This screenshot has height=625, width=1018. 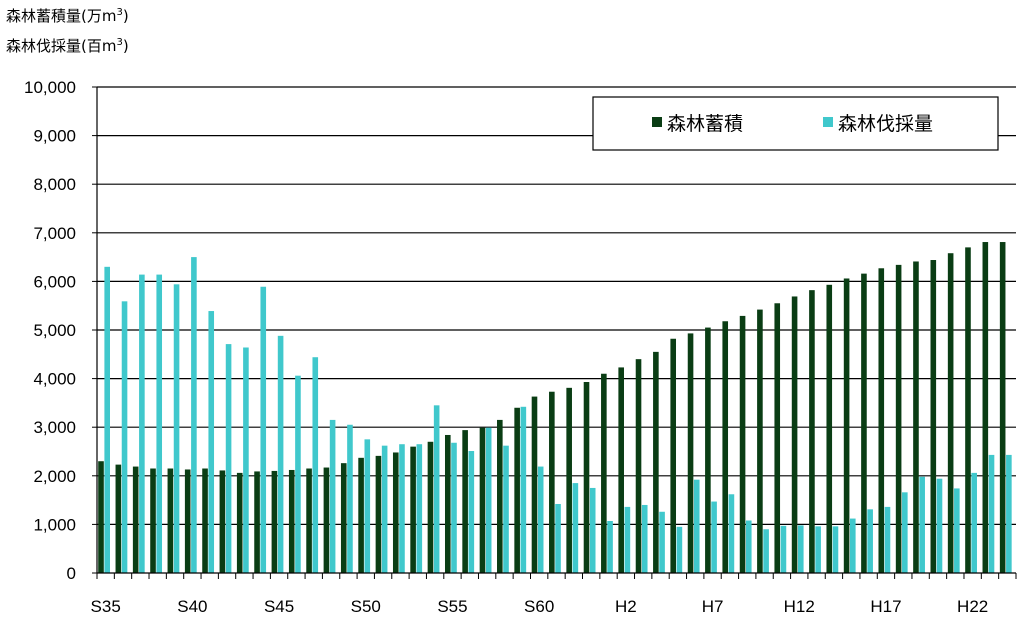 I want to click on x-tick-label: S40, so click(x=192, y=606).